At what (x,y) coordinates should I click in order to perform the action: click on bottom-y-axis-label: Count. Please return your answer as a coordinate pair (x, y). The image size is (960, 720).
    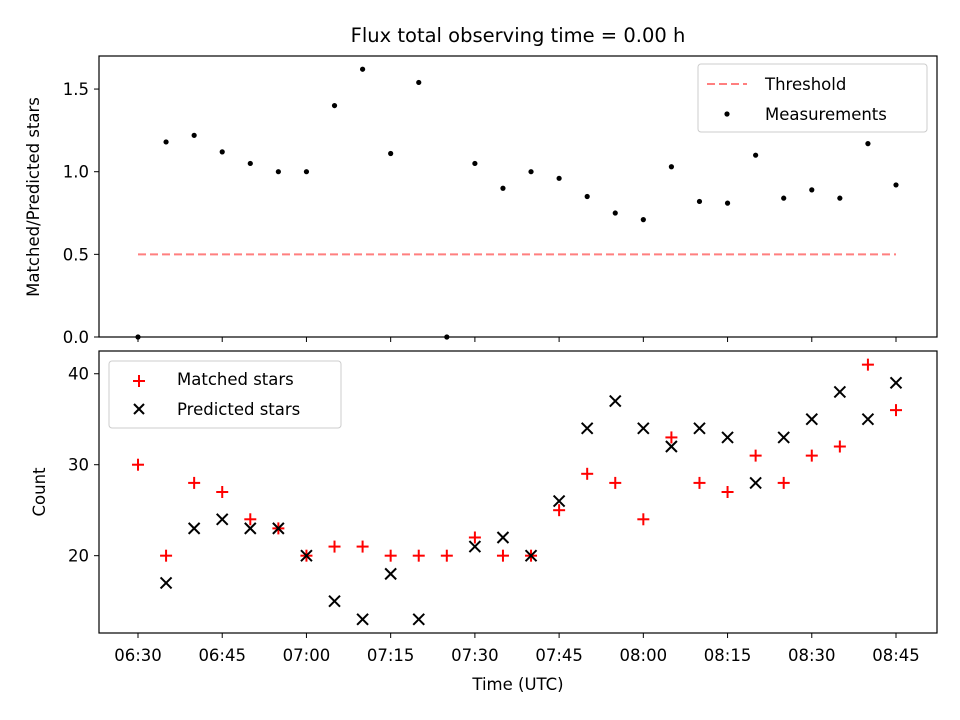
    Looking at the image, I should click on (39, 492).